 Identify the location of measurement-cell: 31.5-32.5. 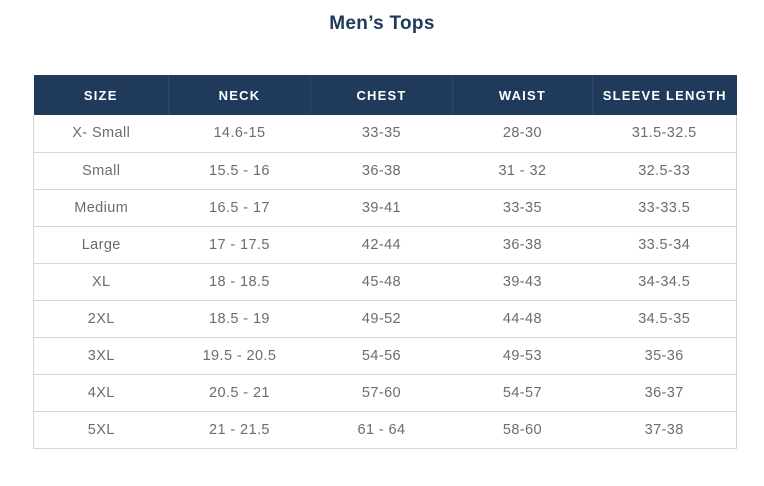
(665, 134).